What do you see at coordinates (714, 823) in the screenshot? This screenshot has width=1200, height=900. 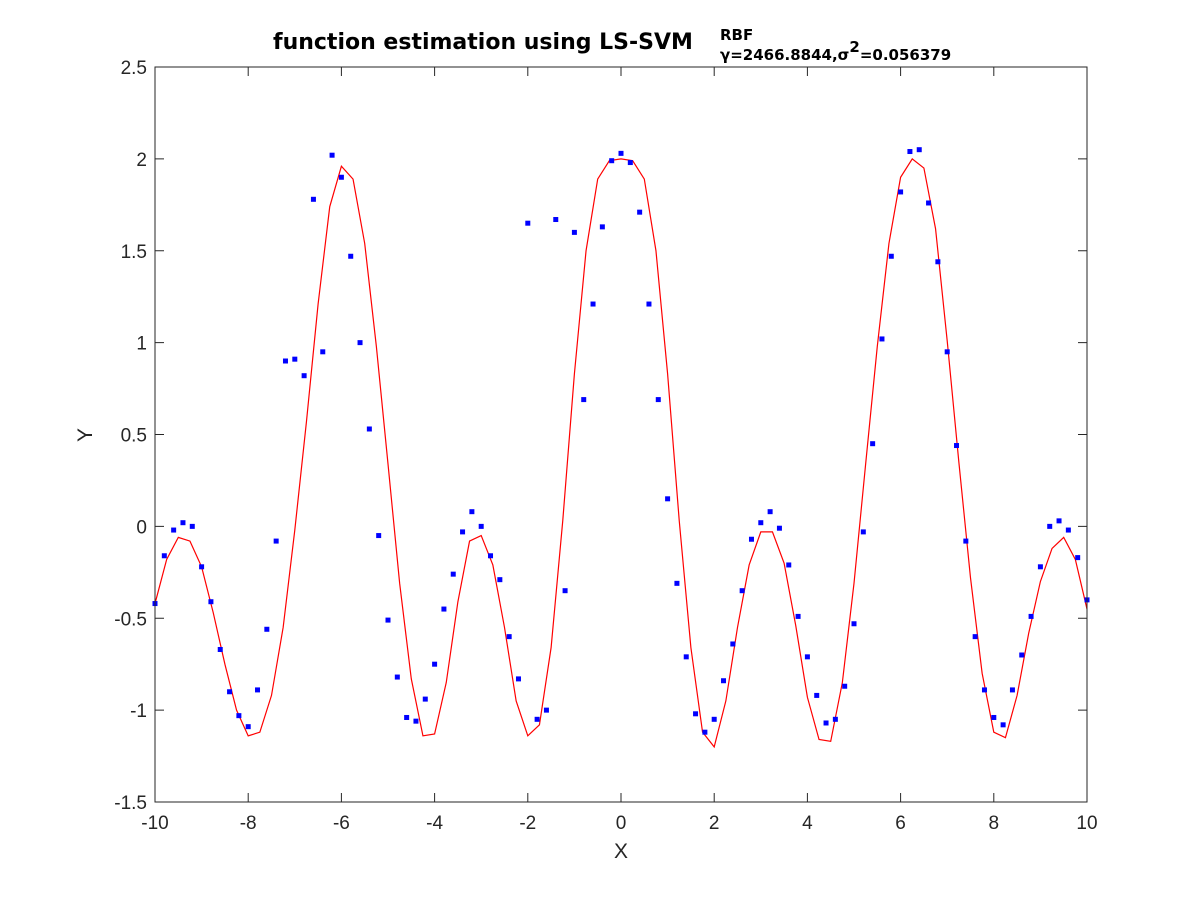 I see `x-tick-label: 2` at bounding box center [714, 823].